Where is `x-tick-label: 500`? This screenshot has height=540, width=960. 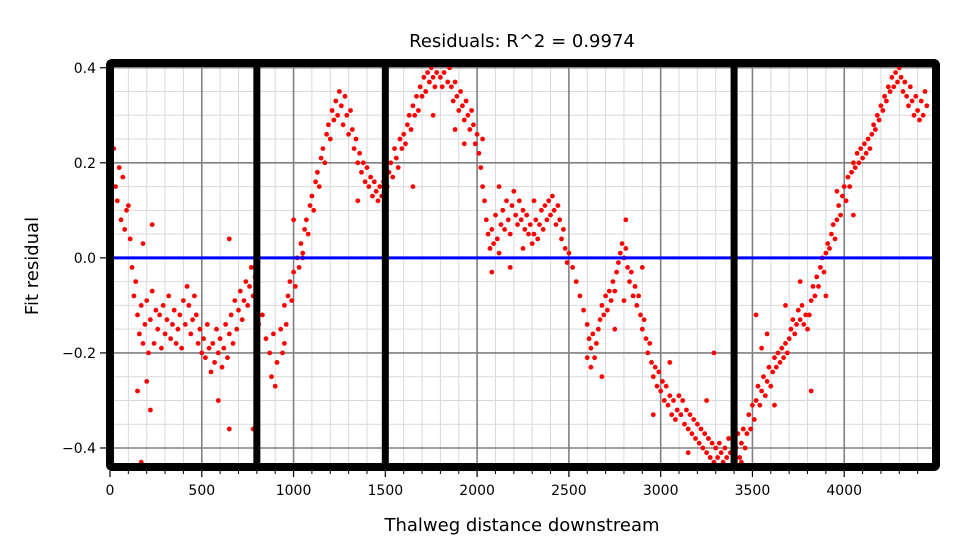 x-tick-label: 500 is located at coordinates (201, 491).